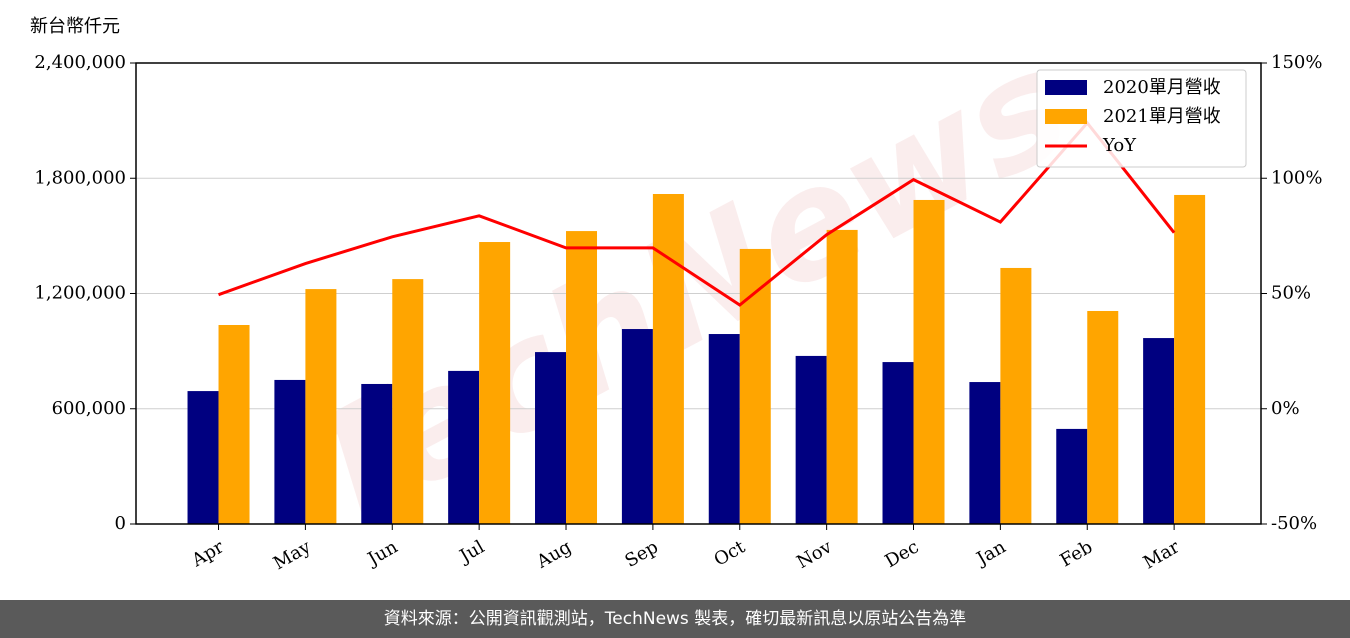 This screenshot has height=638, width=1350. Describe the element at coordinates (1285, 408) in the screenshot. I see `y2-tick-label: 0%` at that location.